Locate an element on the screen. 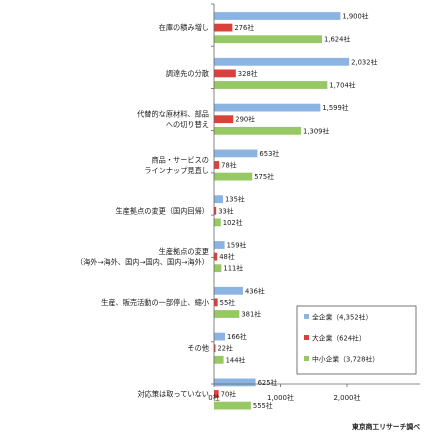 The image size is (429, 438). value-label-2-3: 290社 is located at coordinates (245, 119).